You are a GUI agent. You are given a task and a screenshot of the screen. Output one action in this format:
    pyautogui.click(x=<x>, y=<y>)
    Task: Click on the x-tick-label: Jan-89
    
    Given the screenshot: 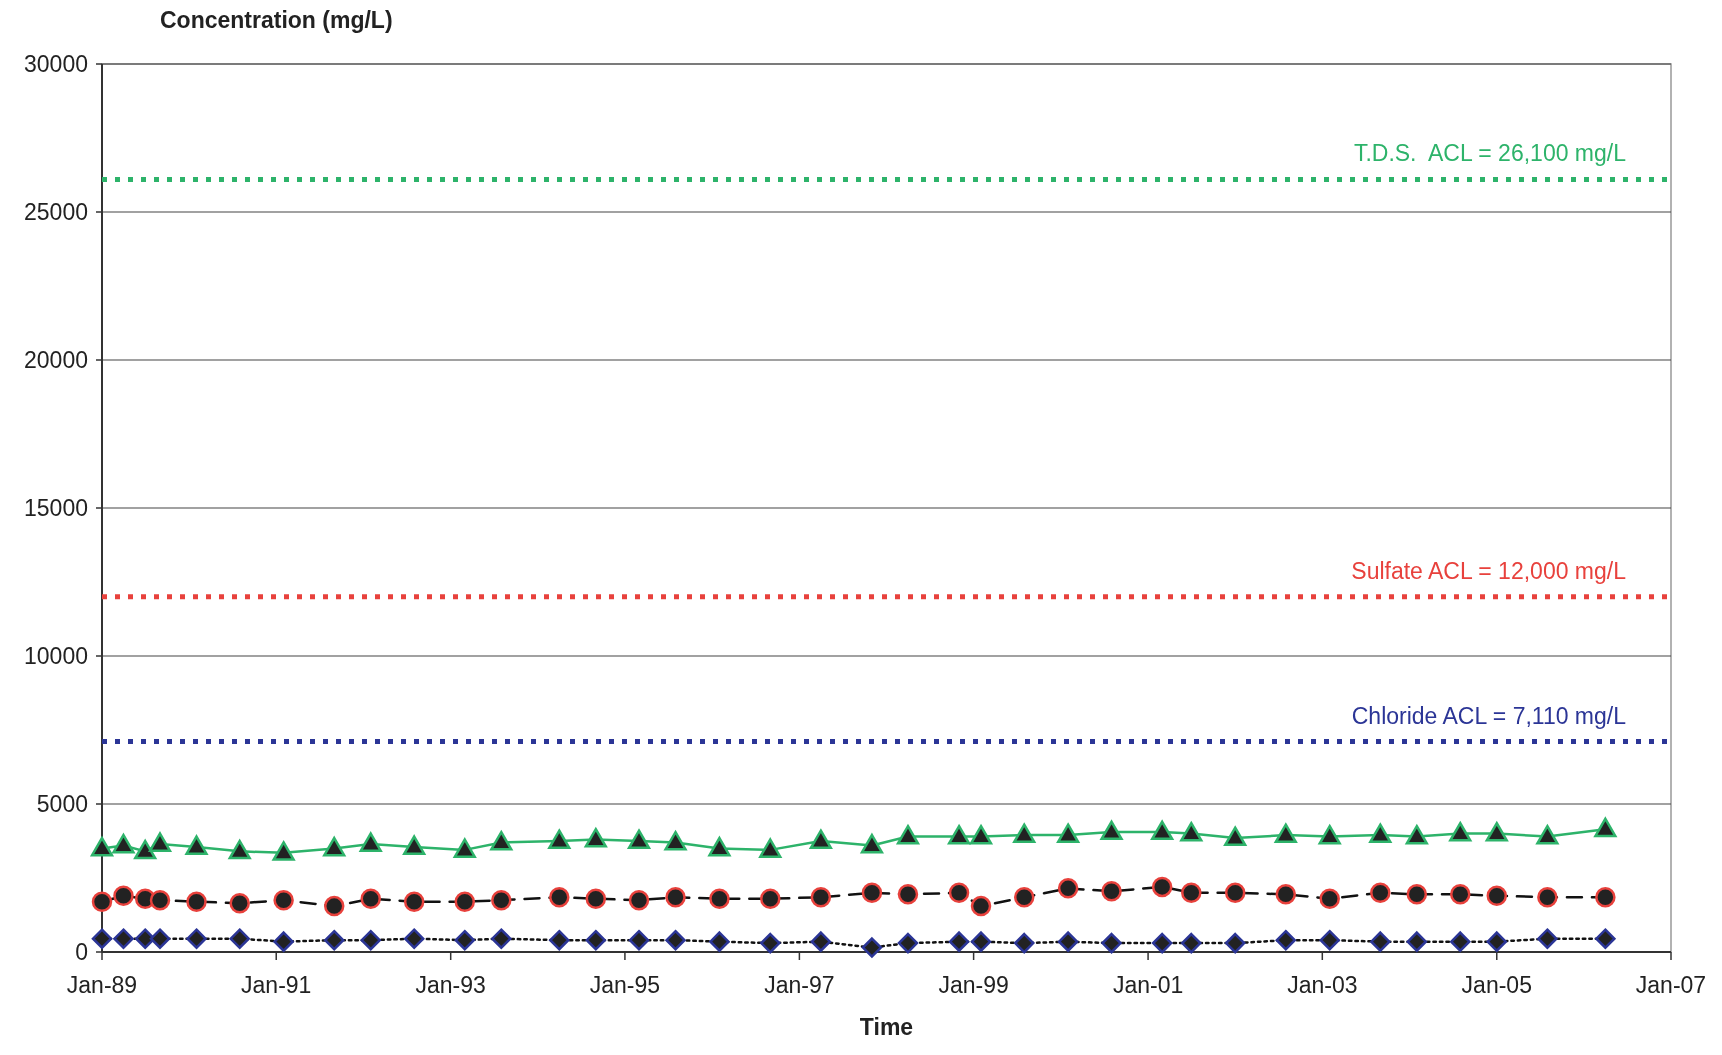 What is the action you would take?
    pyautogui.click(x=102, y=985)
    